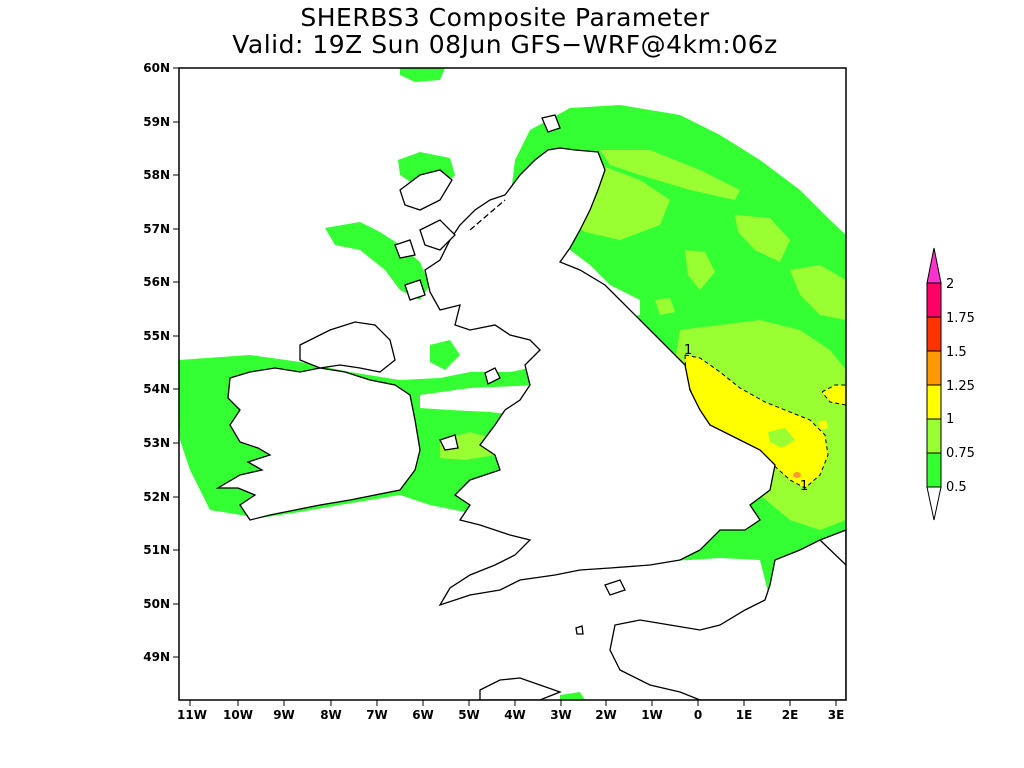 Image resolution: width=1024 pixels, height=768 pixels. I want to click on map-valid-time: Valid: 19Z Sun 08Jun GFS−WRF@4km:06z, so click(505, 44).